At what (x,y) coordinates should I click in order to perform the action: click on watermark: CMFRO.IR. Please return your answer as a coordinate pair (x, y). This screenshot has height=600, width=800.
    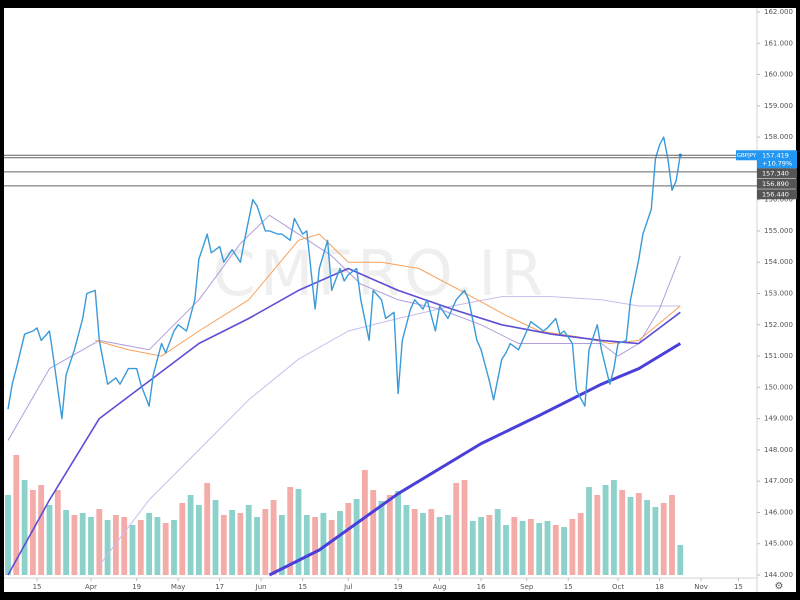
    Looking at the image, I should click on (380, 273).